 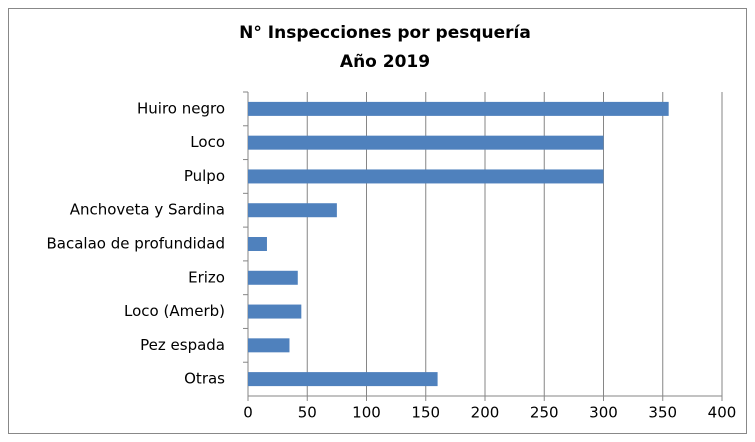 I want to click on chart-title: N° Inspecciones por pesquería, so click(x=385, y=33).